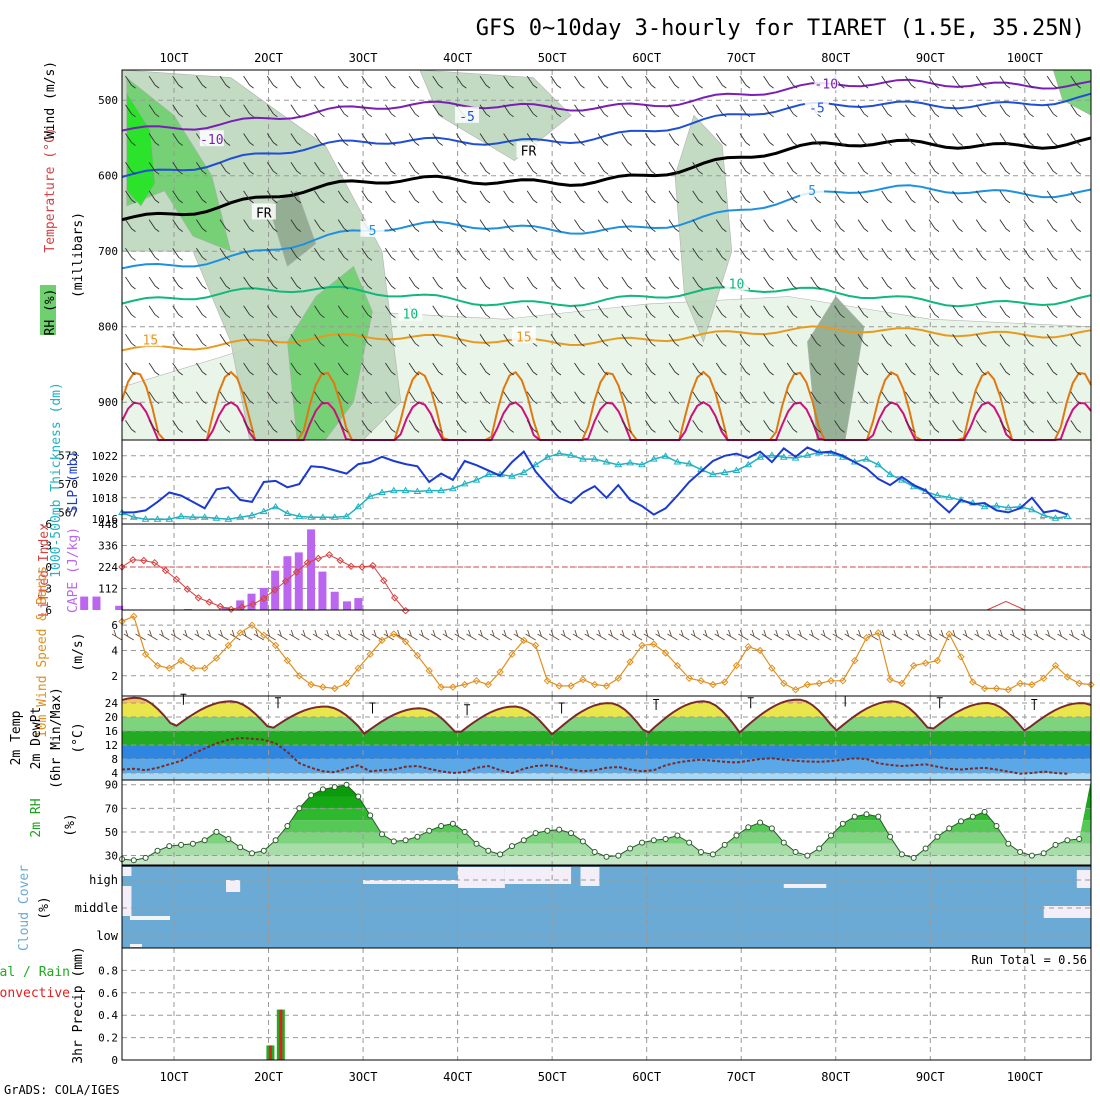 This screenshot has height=1100, width=1100. Describe the element at coordinates (606, 296) in the screenshot. I see `isotherm-plus10-line` at that location.